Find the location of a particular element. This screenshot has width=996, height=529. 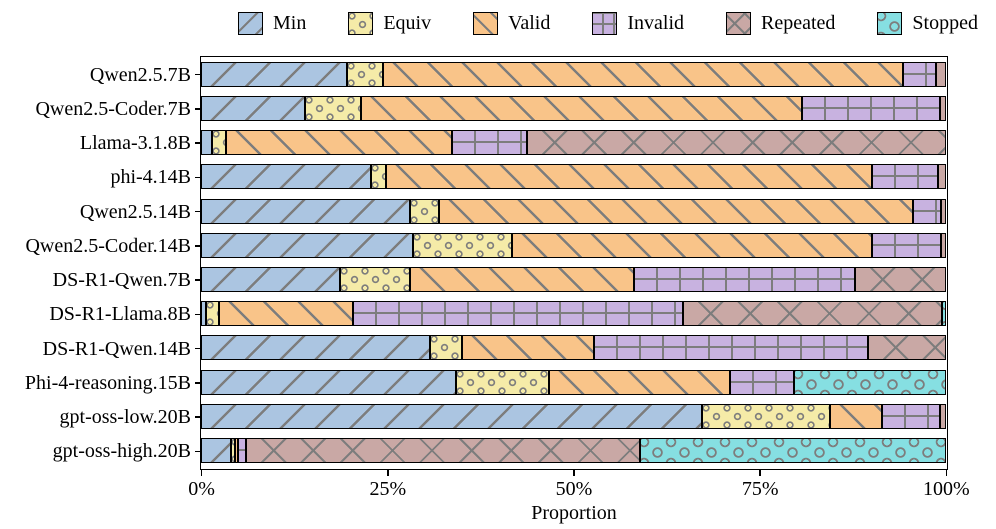

y-tick-label: Qwen2.5-Coder.14B is located at coordinates (108, 245).